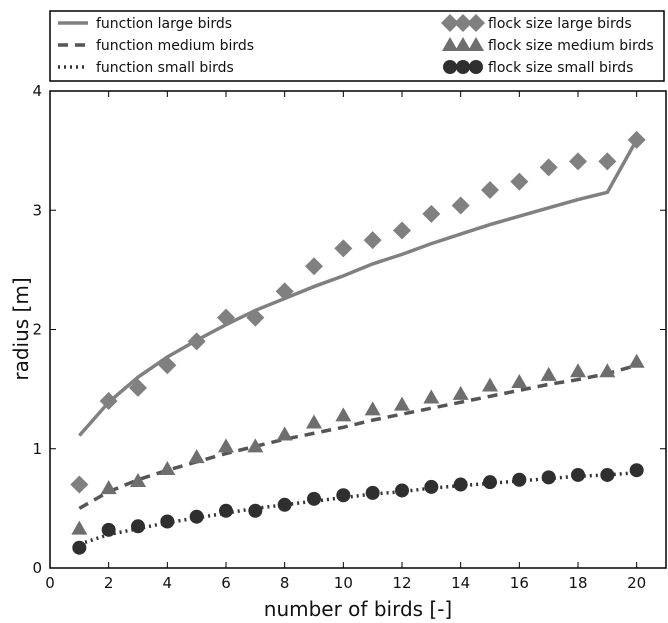 The width and height of the screenshot is (668, 623). I want to click on y-tick-label: 2, so click(37, 330).